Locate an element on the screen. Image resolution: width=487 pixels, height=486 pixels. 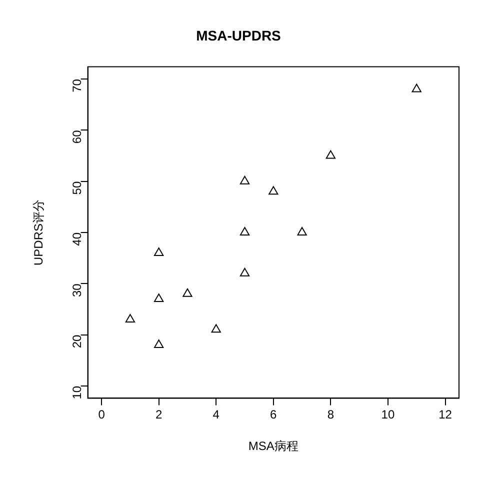
x-tick-label: 4 is located at coordinates (216, 415).